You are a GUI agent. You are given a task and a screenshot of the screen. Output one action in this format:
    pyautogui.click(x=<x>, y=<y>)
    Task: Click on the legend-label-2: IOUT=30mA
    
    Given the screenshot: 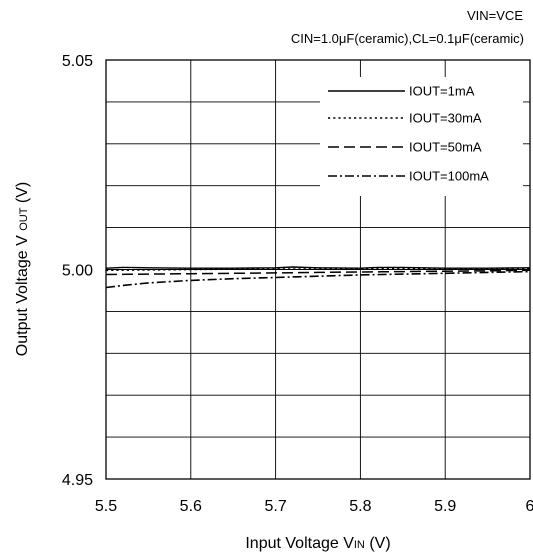 What is the action you would take?
    pyautogui.click(x=445, y=118)
    